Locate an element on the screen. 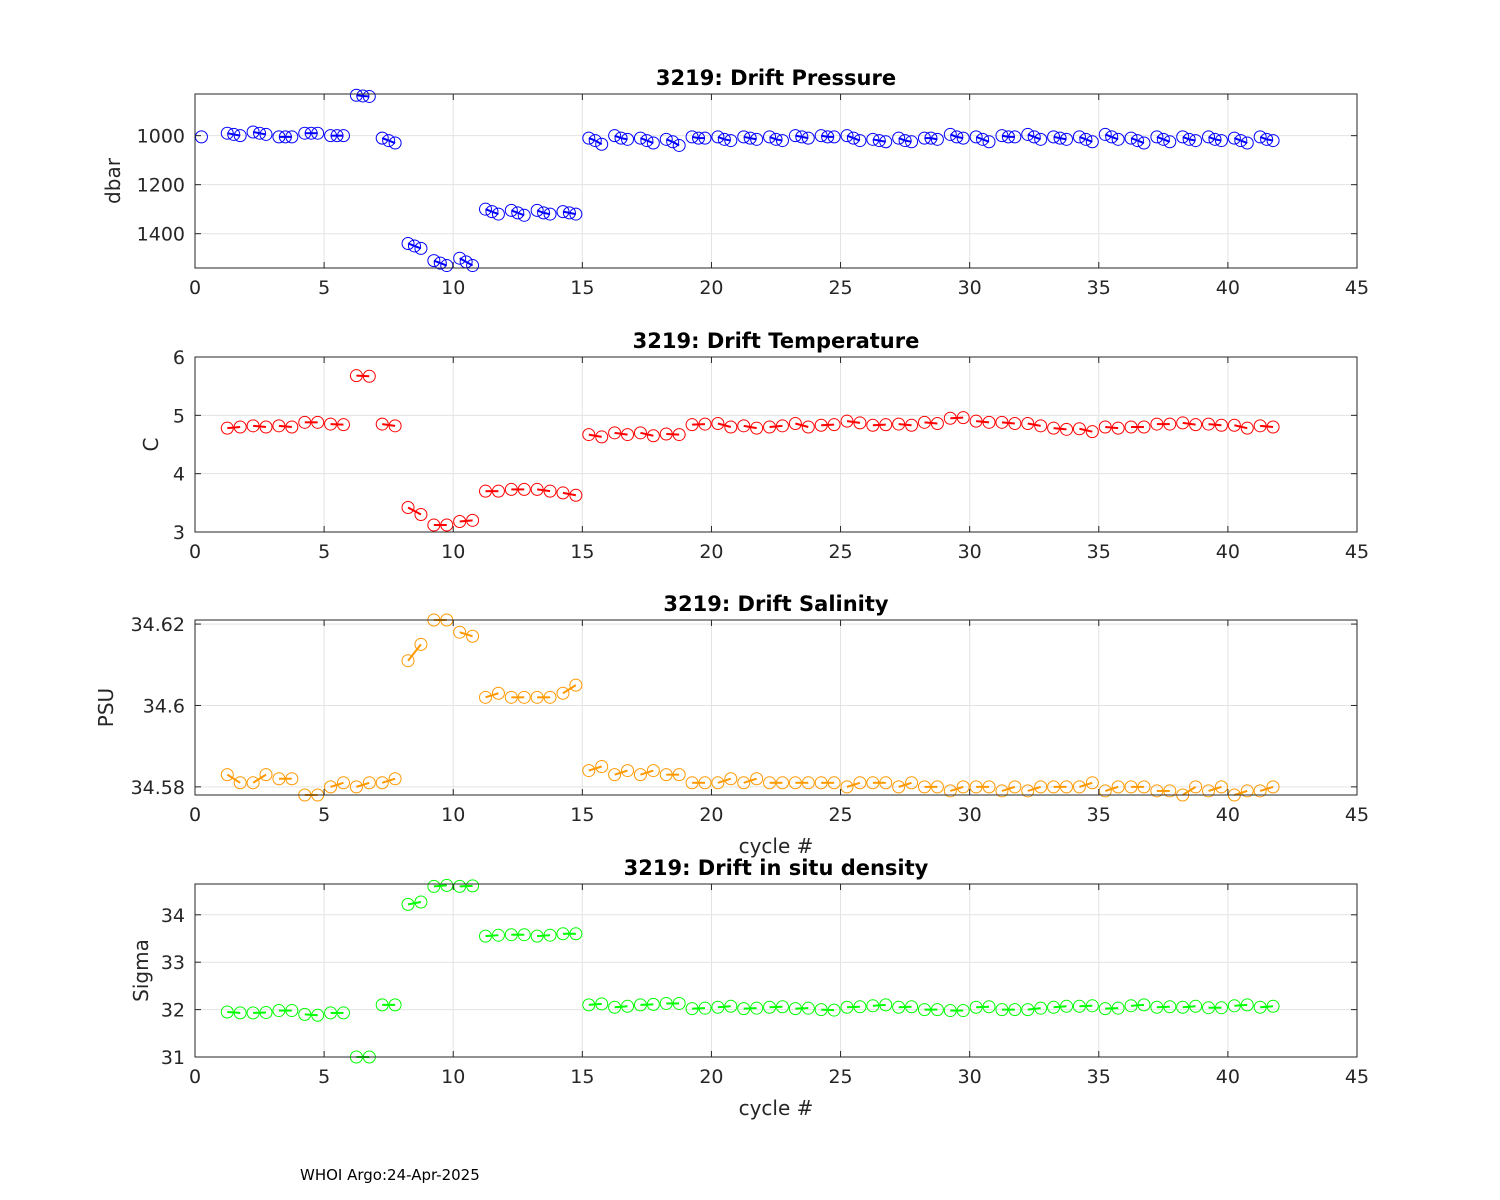 The height and width of the screenshot is (1200, 1500). x-tick-label: 45 is located at coordinates (1357, 552).